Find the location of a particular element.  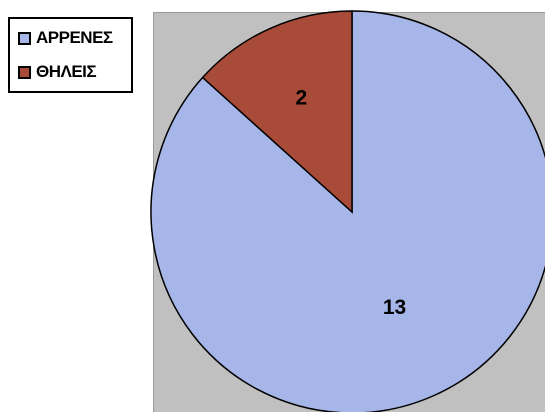

legend-entry-arrenes: ΑΡΡΕΝΕΣ is located at coordinates (65, 38).